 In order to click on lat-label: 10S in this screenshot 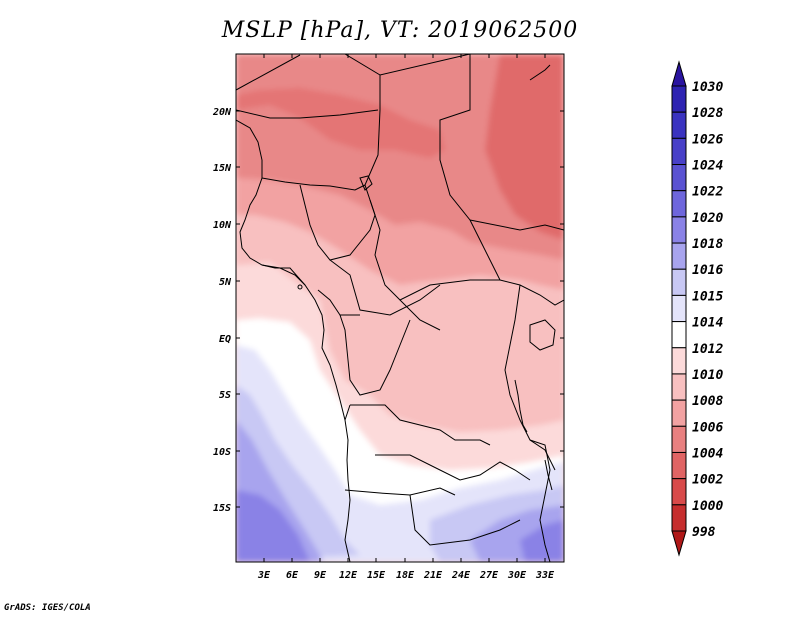, I will do `click(222, 452)`.